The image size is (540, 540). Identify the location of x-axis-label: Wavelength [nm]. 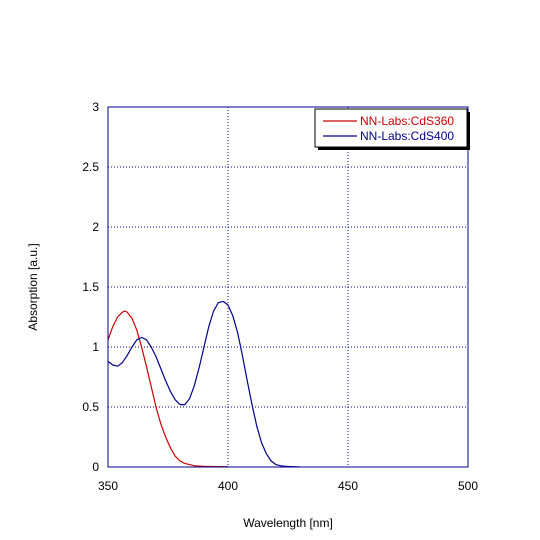
(288, 523).